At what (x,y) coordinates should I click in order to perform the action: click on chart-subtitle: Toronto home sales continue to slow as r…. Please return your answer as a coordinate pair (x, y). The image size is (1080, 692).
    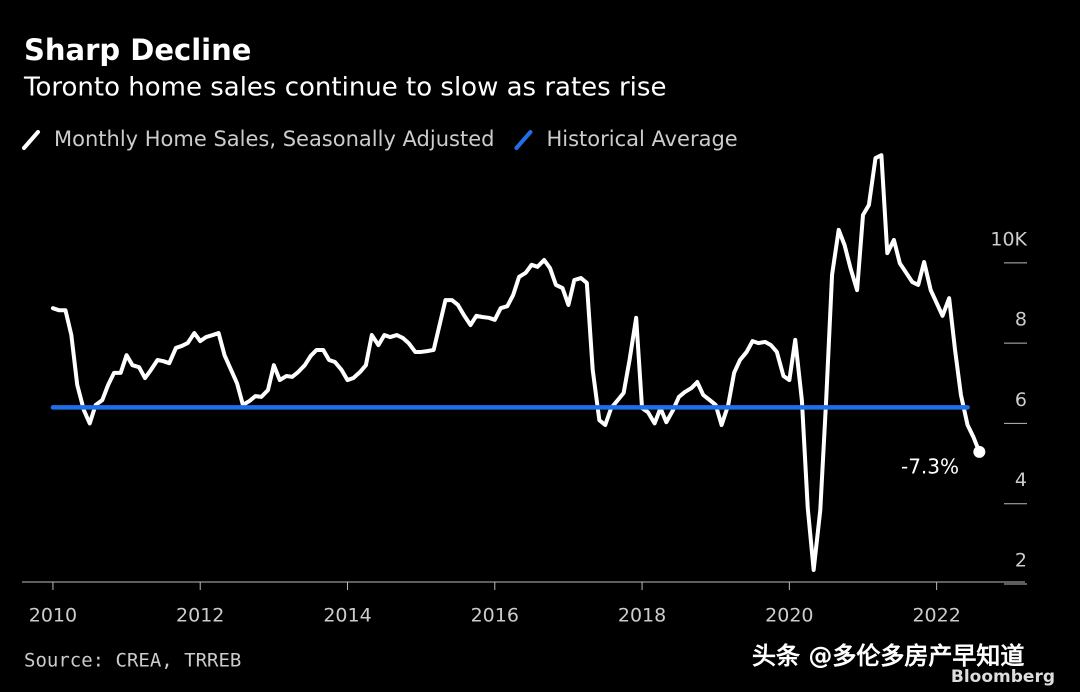
    Looking at the image, I should click on (344, 88).